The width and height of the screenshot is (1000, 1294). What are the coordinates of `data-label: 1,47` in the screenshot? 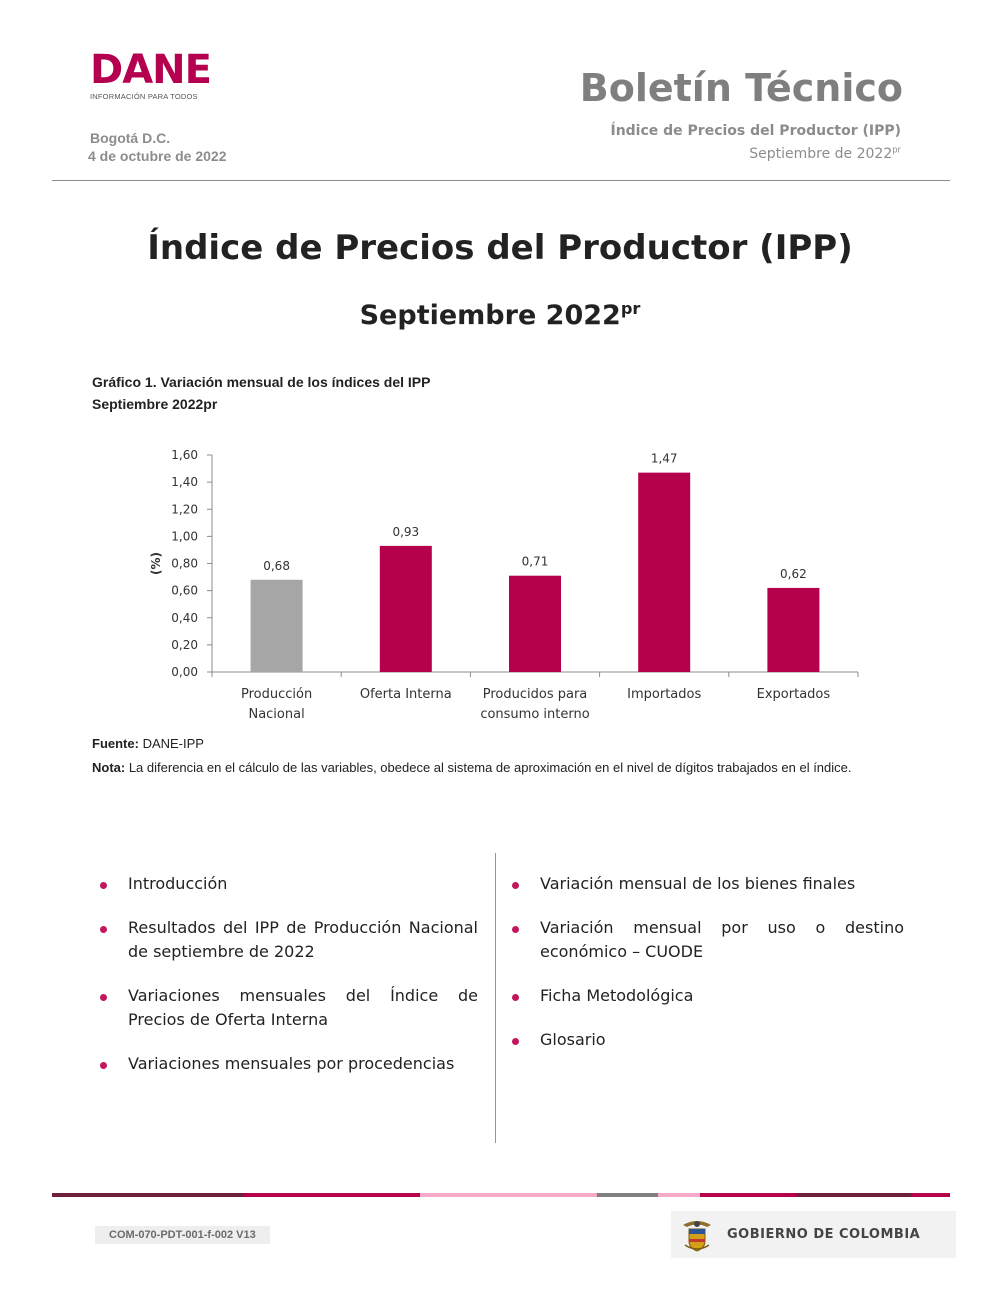 It's located at (664, 459).